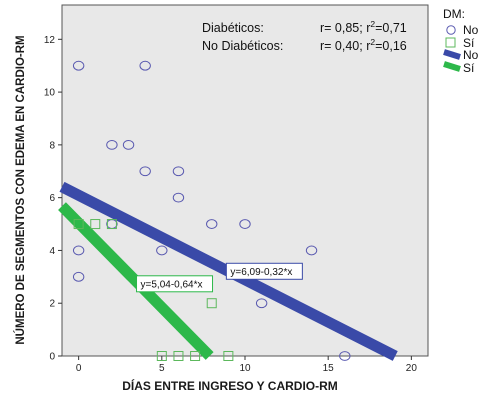 The height and width of the screenshot is (405, 493). What do you see at coordinates (52, 357) in the screenshot?
I see `y-tick-label: 0` at bounding box center [52, 357].